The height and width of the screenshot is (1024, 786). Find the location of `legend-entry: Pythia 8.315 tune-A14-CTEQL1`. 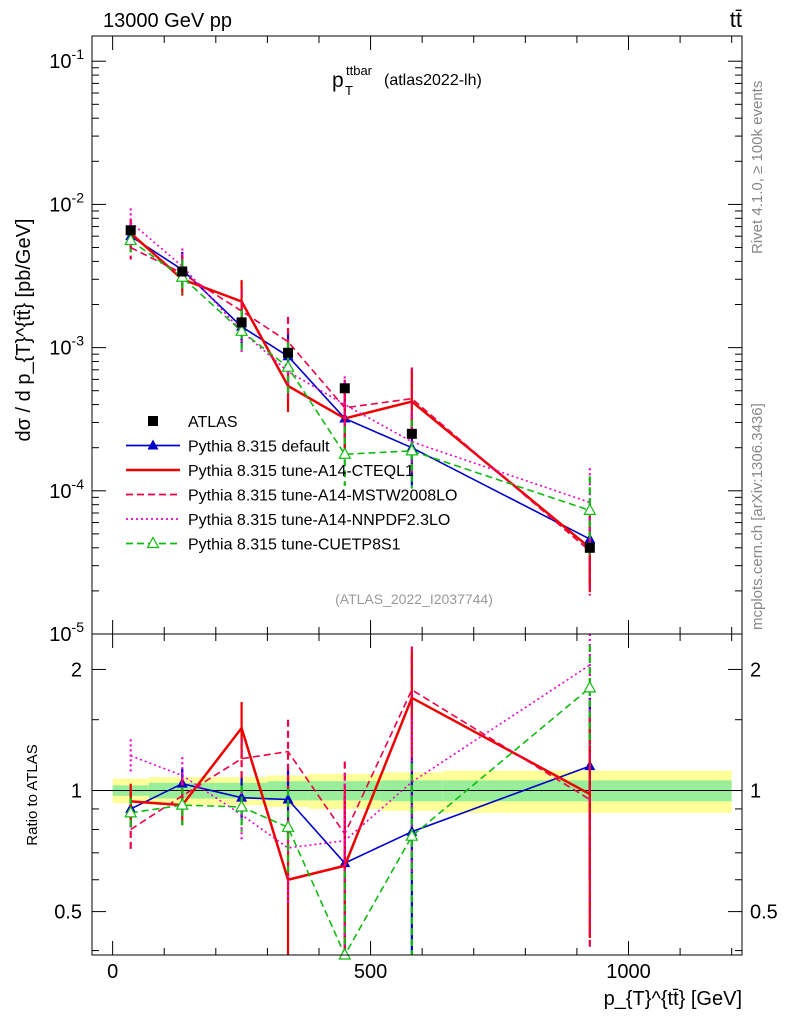

legend-entry: Pythia 8.315 tune-A14-CTEQL1 is located at coordinates (270, 471).